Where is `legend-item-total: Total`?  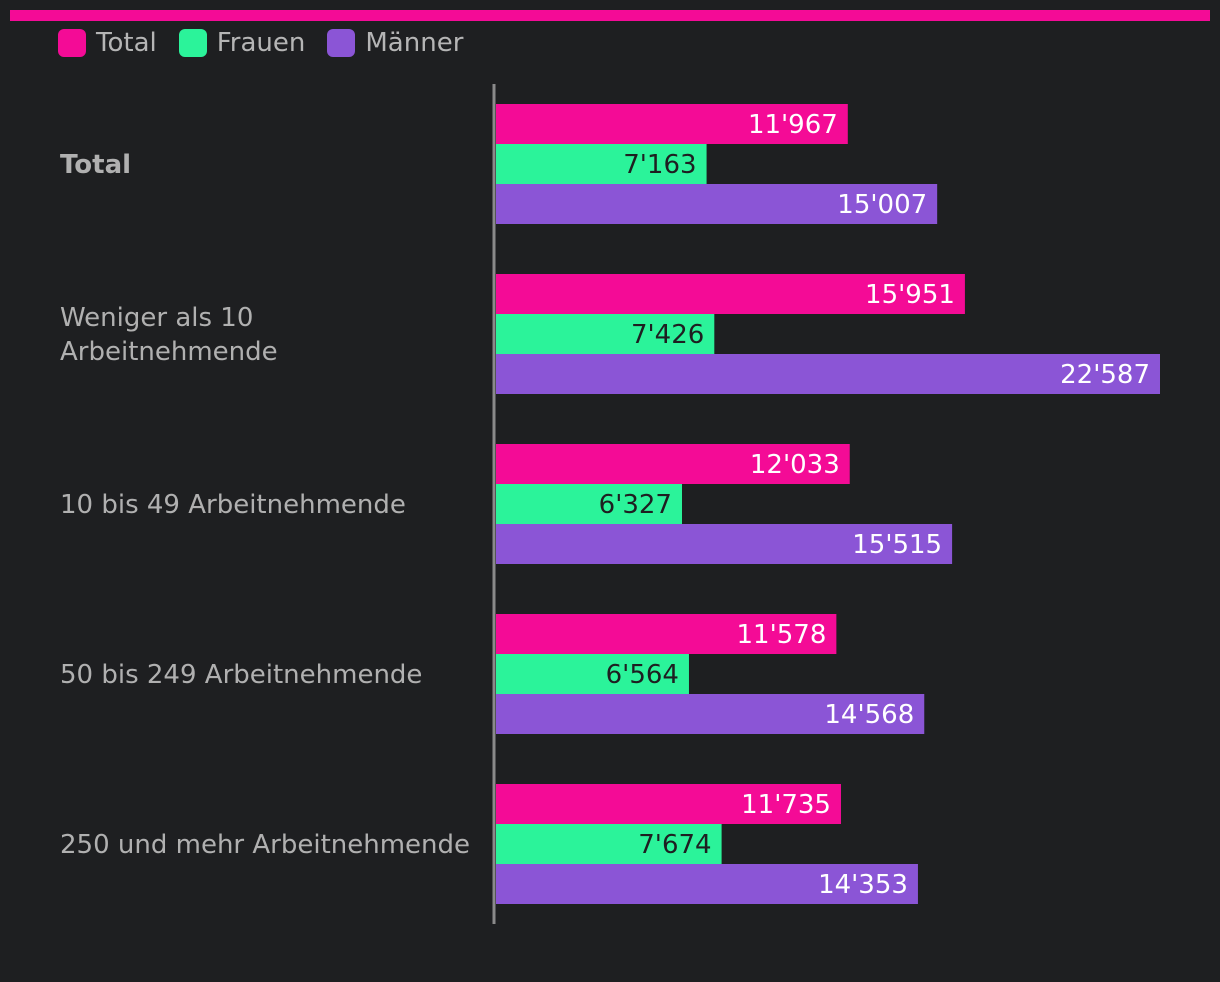 legend-item-total: Total is located at coordinates (107, 43).